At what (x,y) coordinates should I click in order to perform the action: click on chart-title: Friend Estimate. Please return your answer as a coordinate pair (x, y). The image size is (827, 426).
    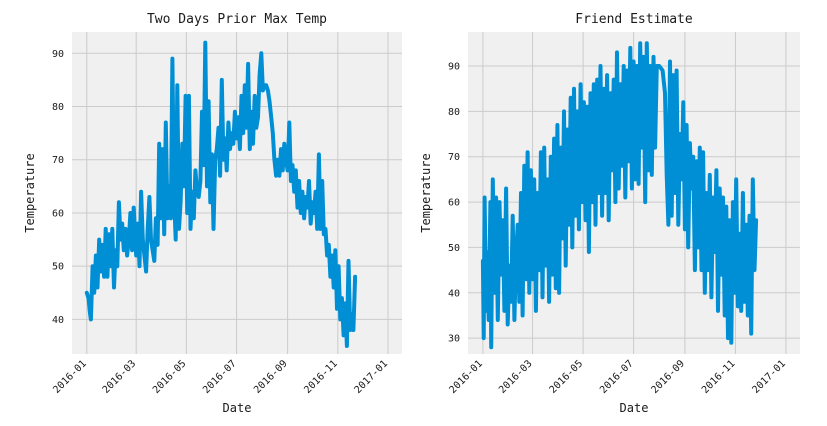
    Looking at the image, I should click on (634, 19).